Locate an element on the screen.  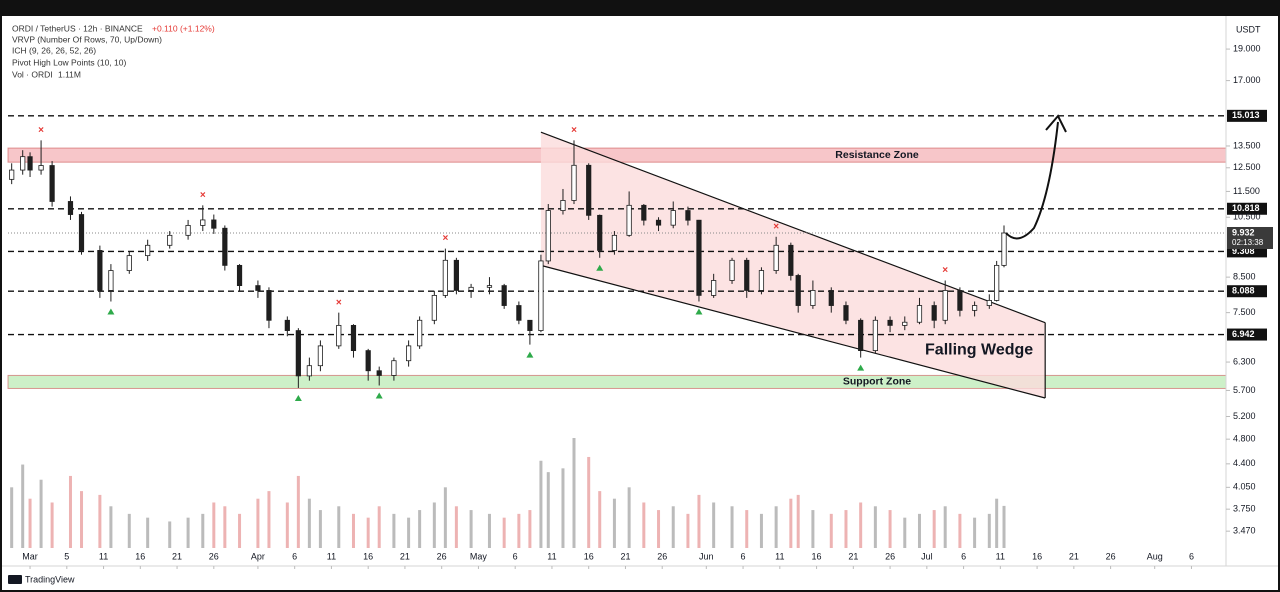
last-price-tag is located at coordinates (1250, 237).